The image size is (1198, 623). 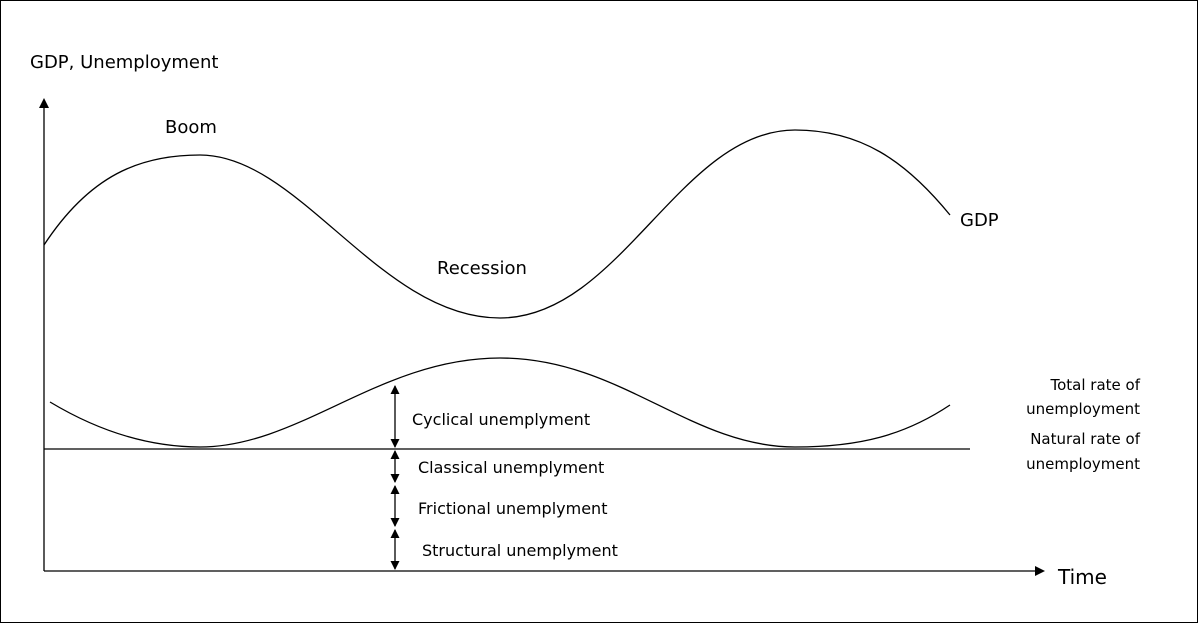 What do you see at coordinates (124, 62) in the screenshot?
I see `y-axis-label: GDP, Unemployment` at bounding box center [124, 62].